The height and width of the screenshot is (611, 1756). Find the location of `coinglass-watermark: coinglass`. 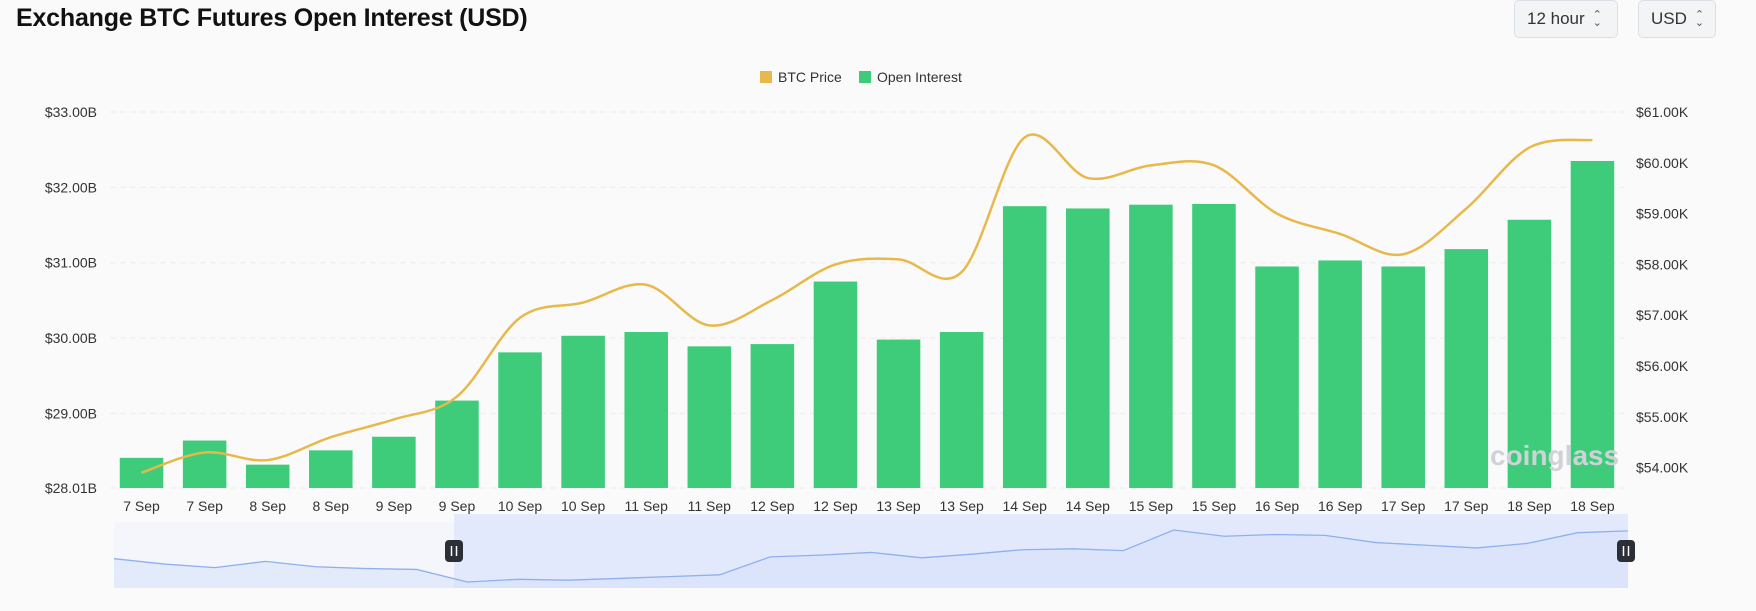

coinglass-watermark: coinglass is located at coordinates (1554, 455).